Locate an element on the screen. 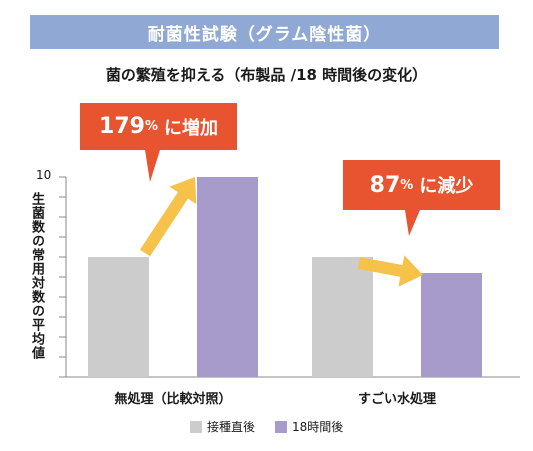 The height and width of the screenshot is (451, 533). decrease-callout: 87 % に減少 is located at coordinates (421, 185).